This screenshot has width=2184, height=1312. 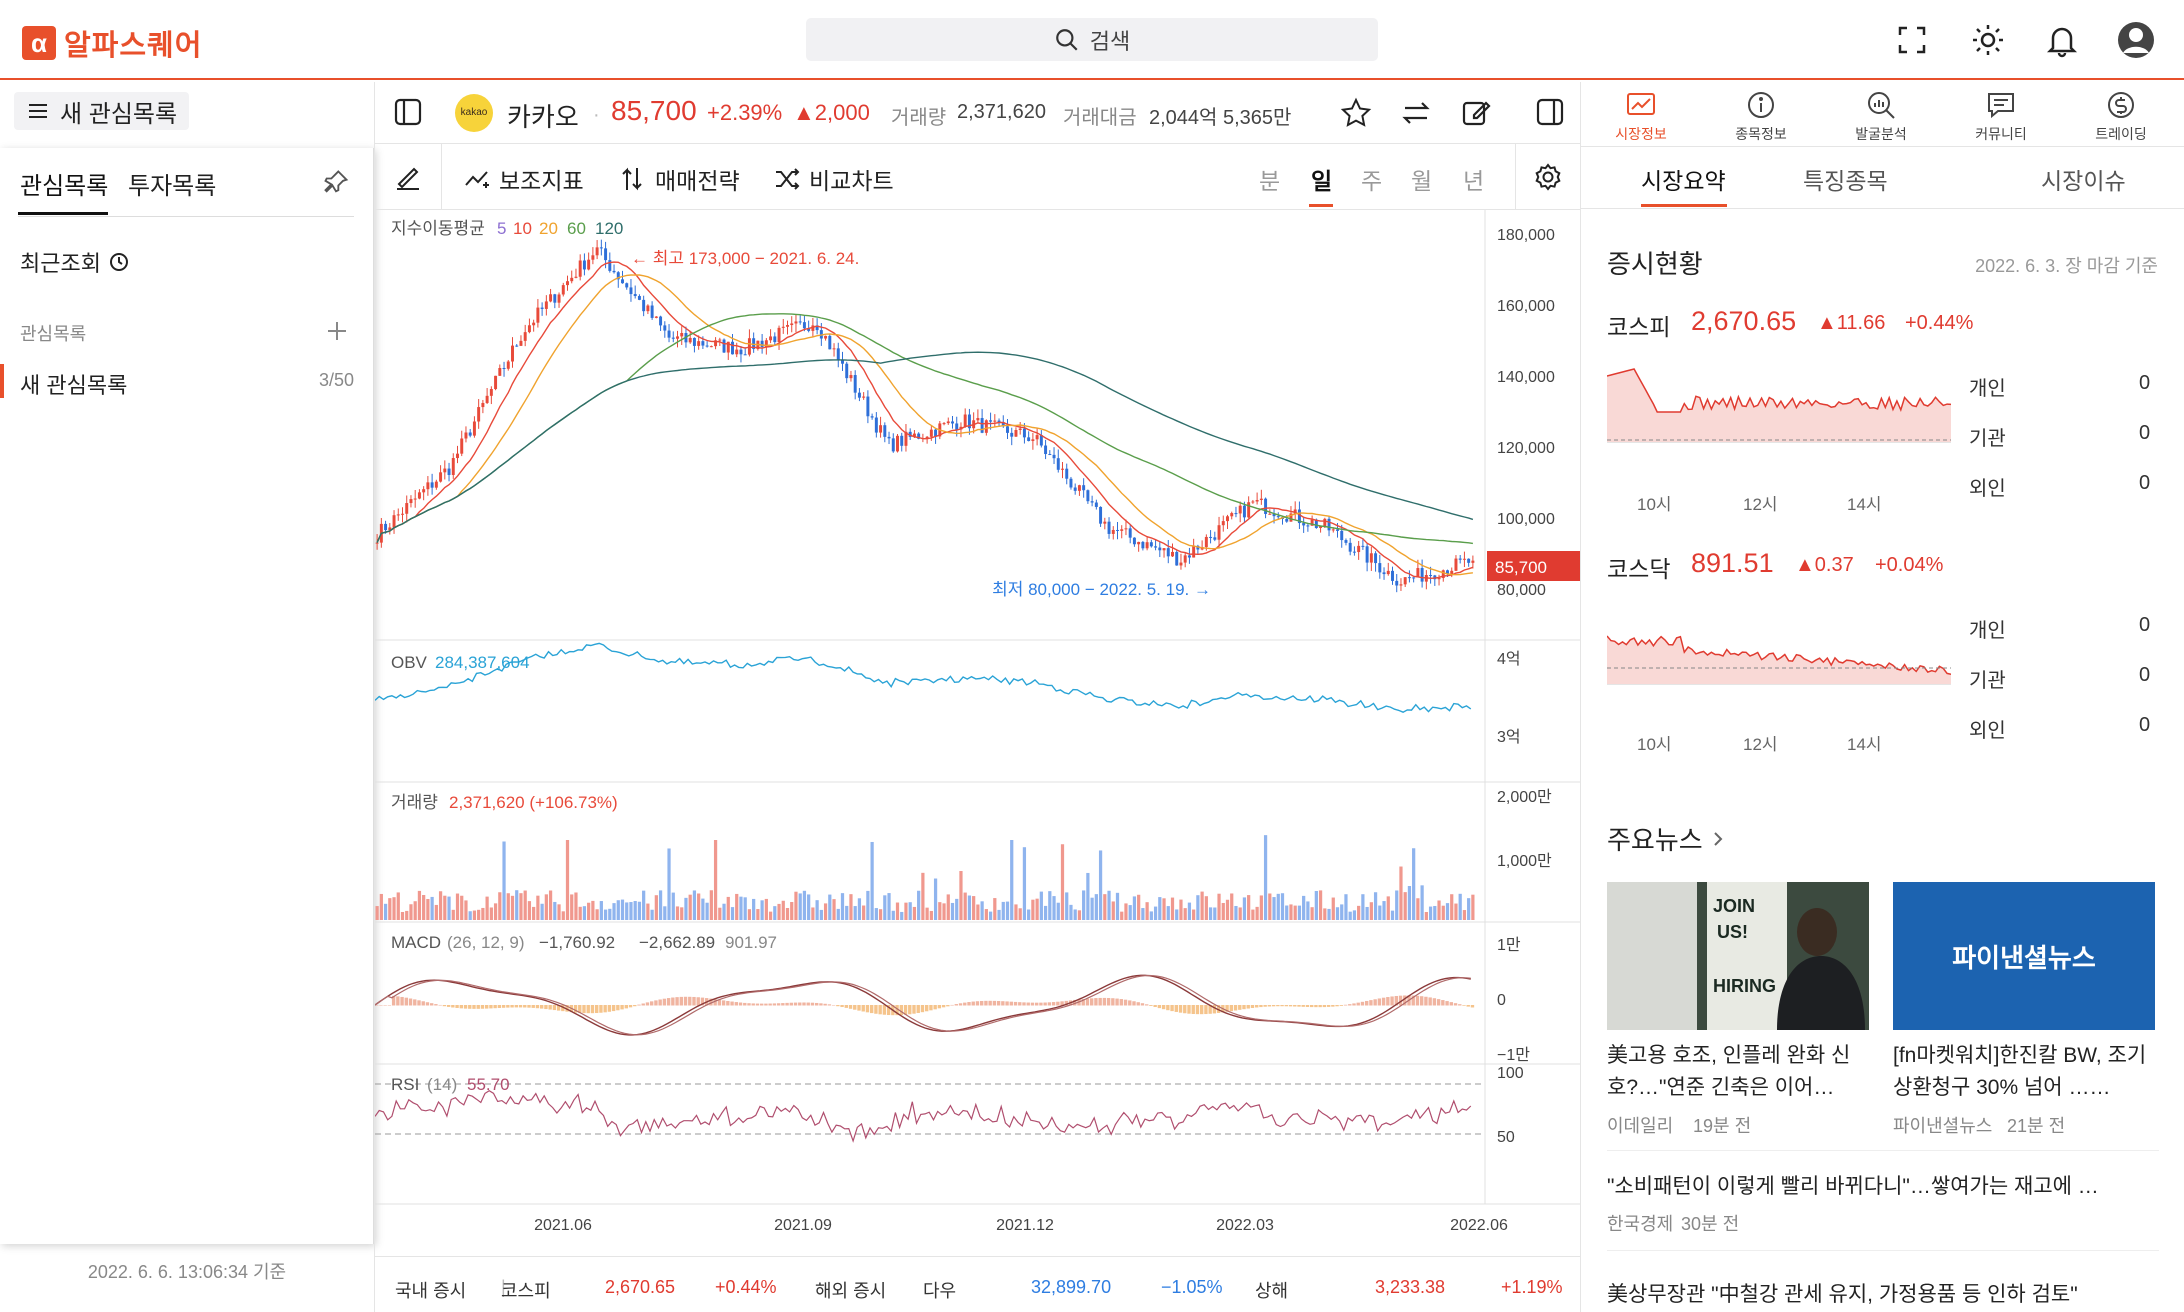 I want to click on strategy-button: 매매전략, so click(x=679, y=179).